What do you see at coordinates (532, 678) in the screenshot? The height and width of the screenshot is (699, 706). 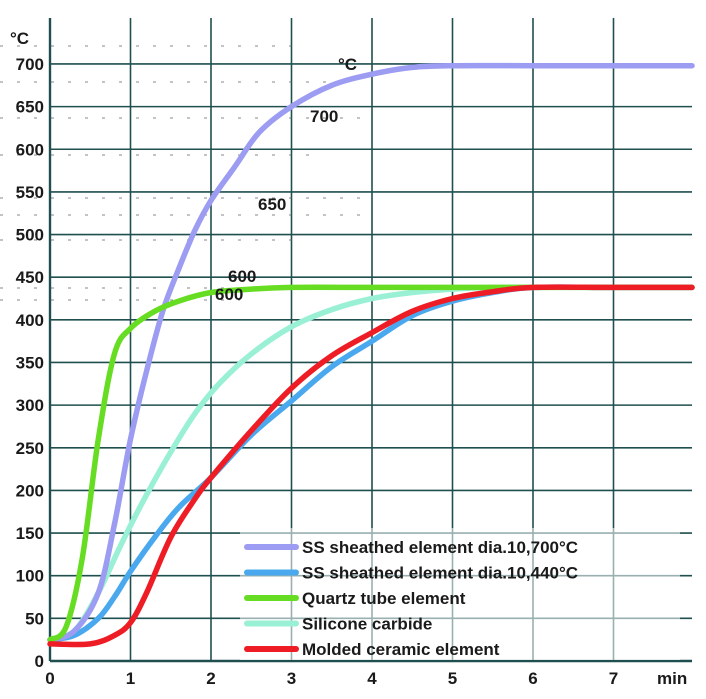 I see `x-tick-label-6: 6` at bounding box center [532, 678].